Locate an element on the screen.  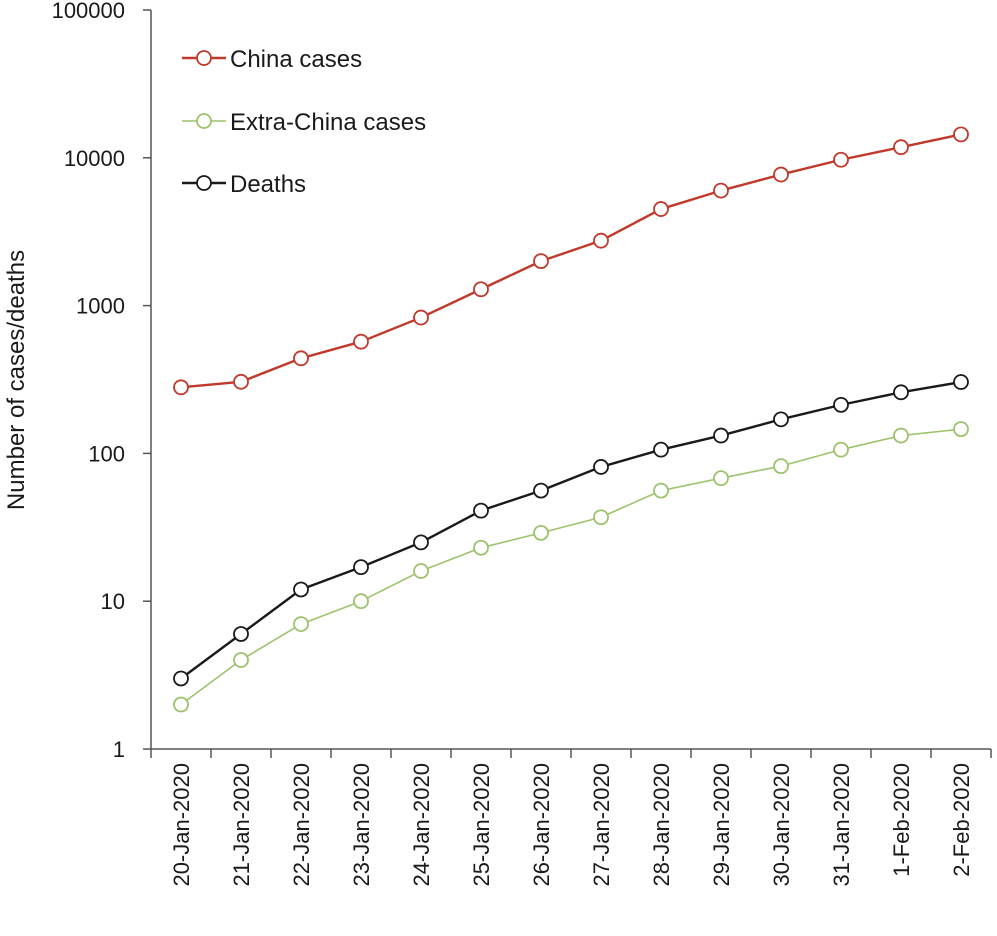
y-ticks: 1 10 100 1000 10000 100000 is located at coordinates (101, 381).